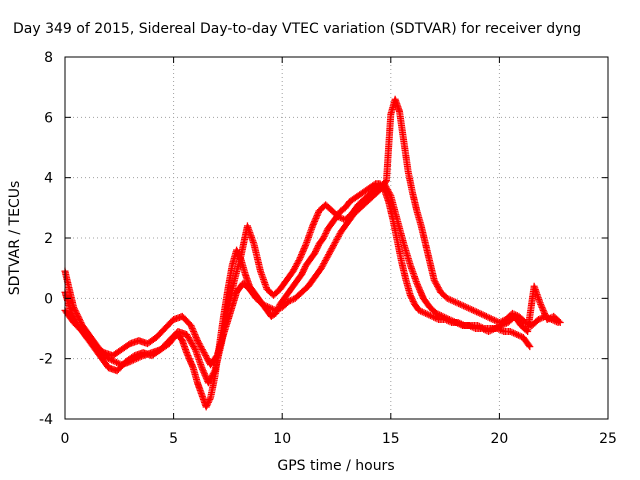  I want to click on x-tick-label: 0, so click(65, 439).